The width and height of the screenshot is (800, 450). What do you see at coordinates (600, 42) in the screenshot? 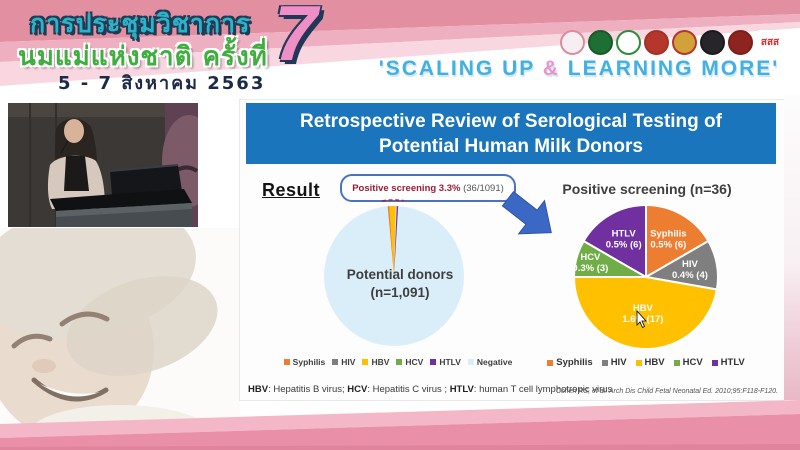
I see `green-health-department-logo-icon` at bounding box center [600, 42].